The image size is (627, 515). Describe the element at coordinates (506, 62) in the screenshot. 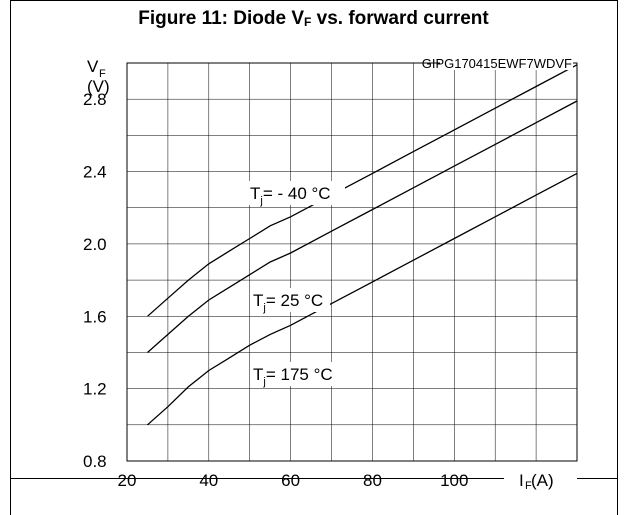

I see `code-label-bg` at that location.